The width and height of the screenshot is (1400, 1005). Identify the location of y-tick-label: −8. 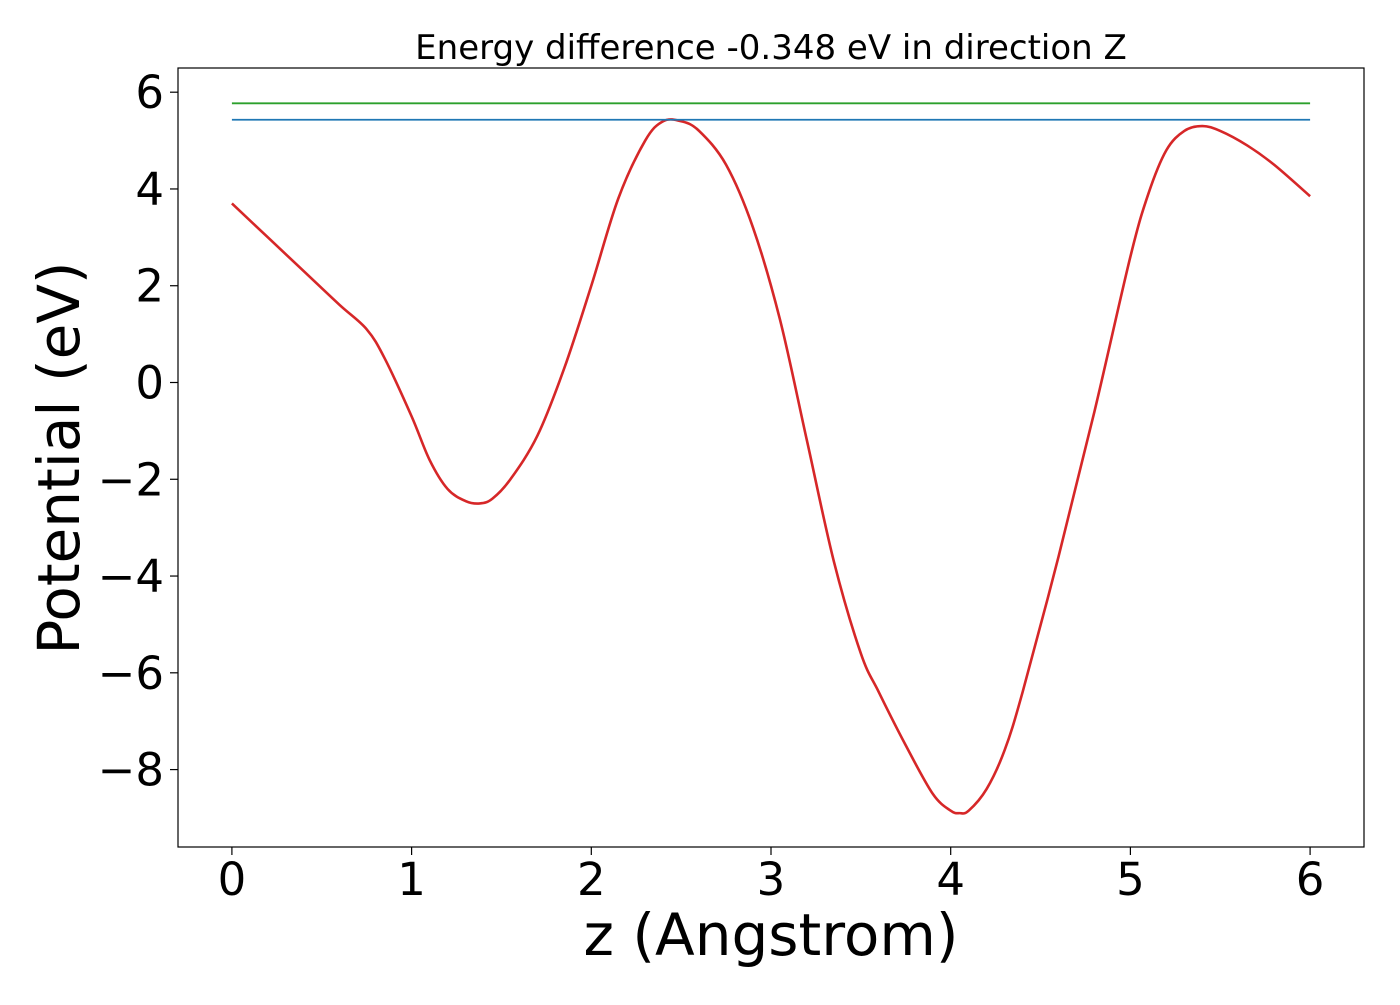
(131, 770).